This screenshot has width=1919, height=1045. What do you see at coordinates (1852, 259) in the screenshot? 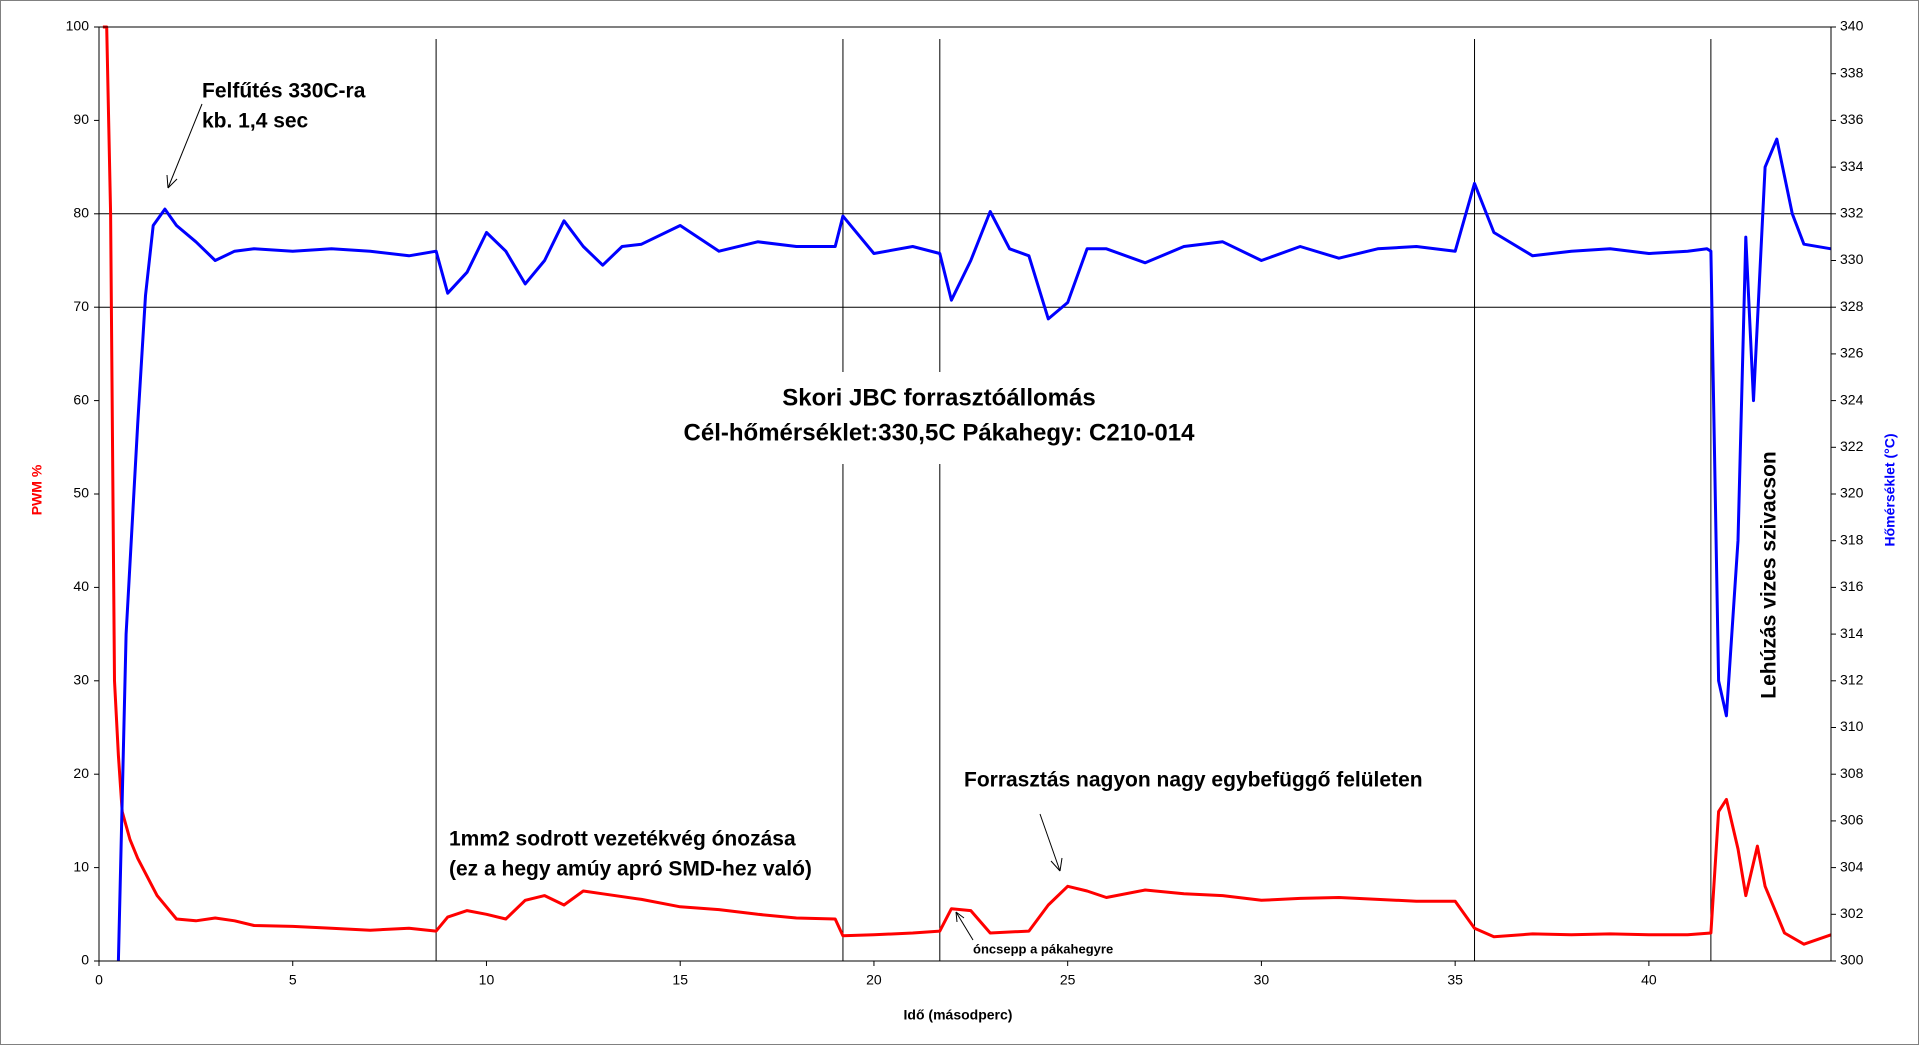
I see `y2-tick-label: 330` at bounding box center [1852, 259].